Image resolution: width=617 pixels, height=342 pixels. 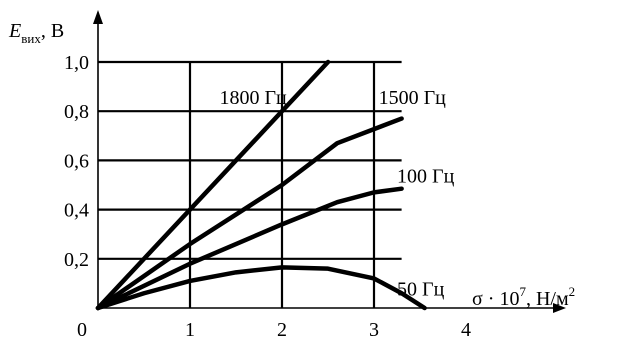 What do you see at coordinates (253, 98) in the screenshot?
I see `series-label-1: 1800 Гц` at bounding box center [253, 98].